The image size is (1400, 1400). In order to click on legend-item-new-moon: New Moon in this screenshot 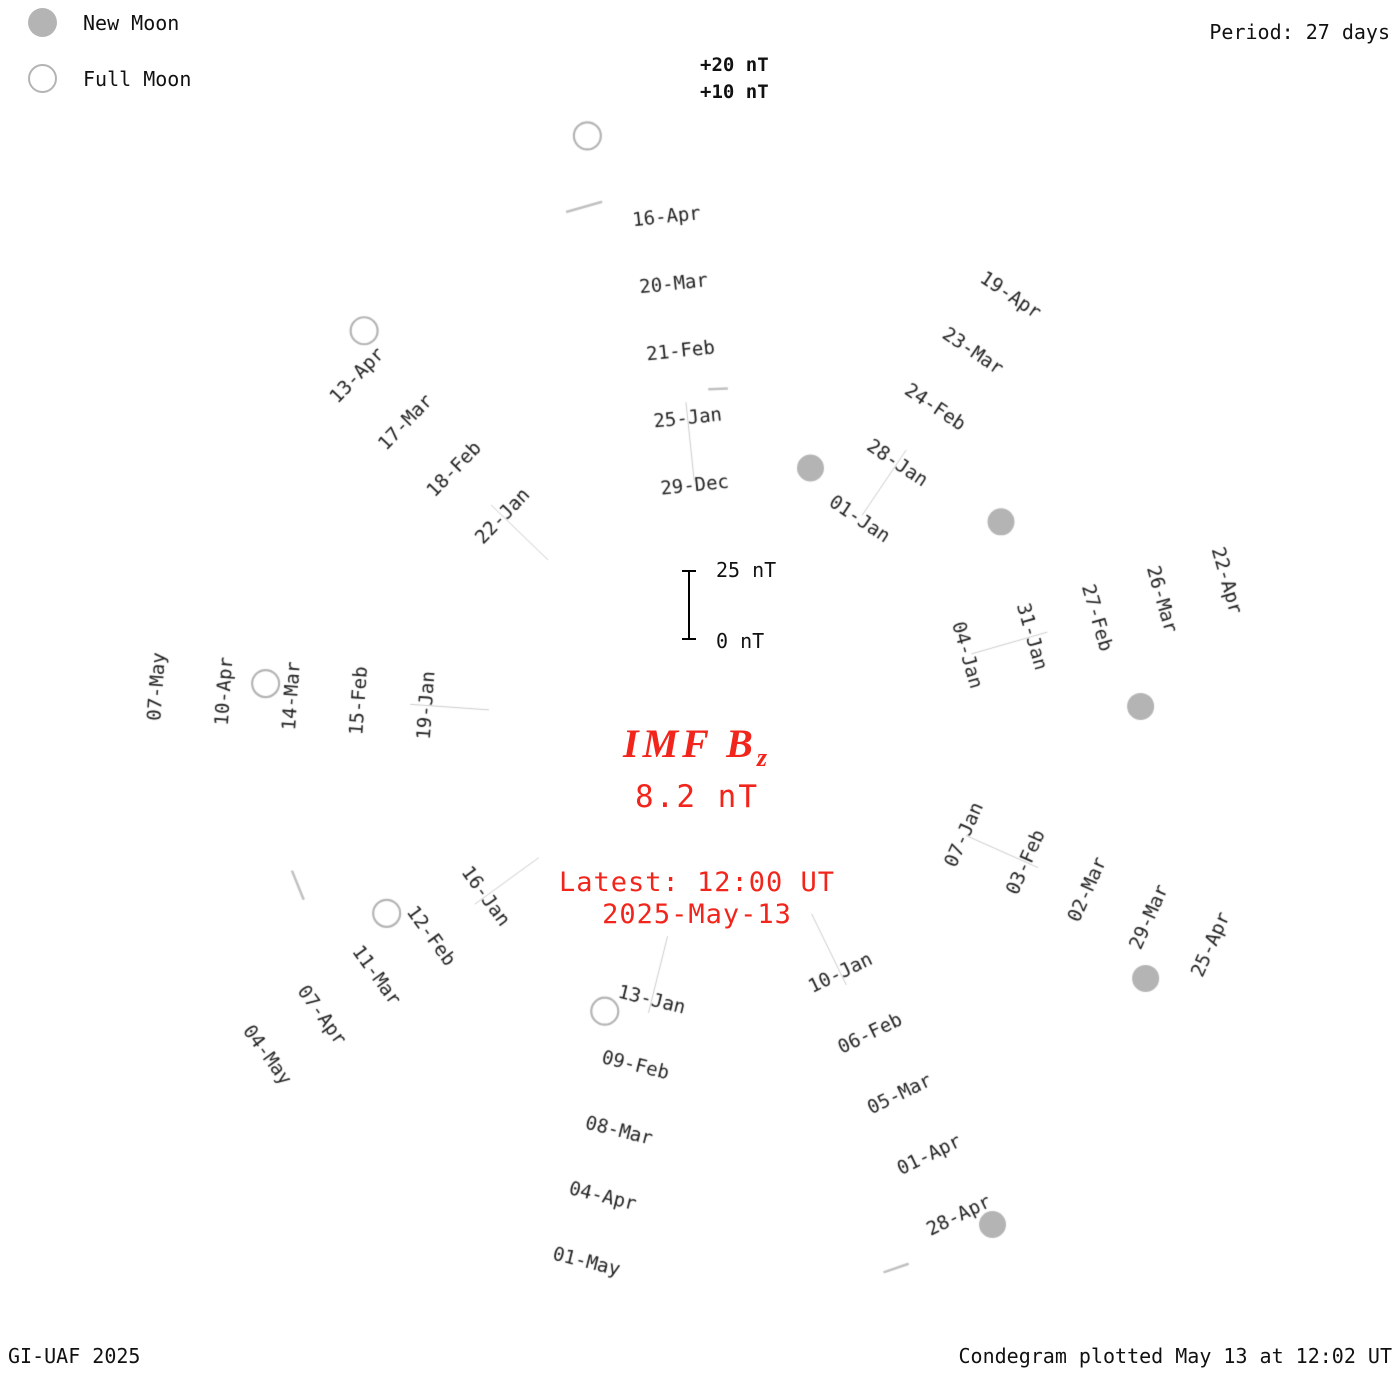, I will do `click(103, 22)`.